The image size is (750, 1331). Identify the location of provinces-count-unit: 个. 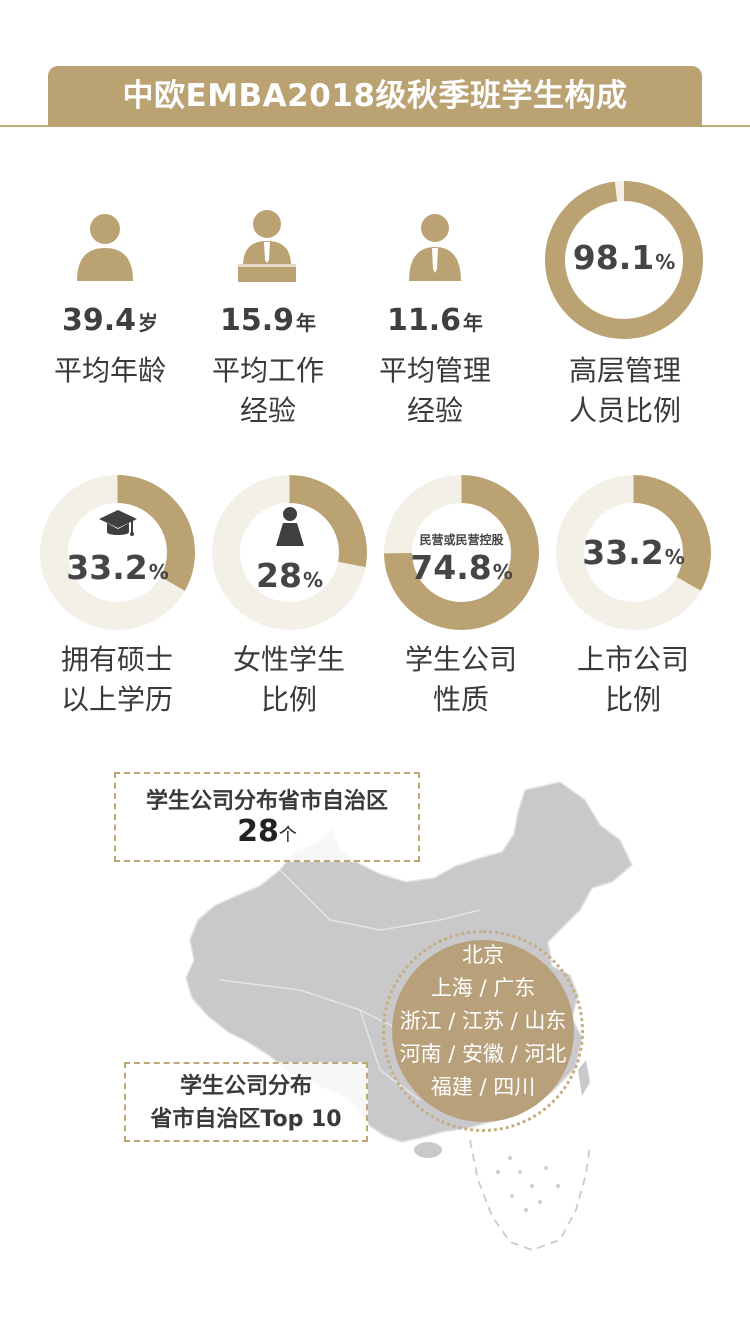
(287, 835).